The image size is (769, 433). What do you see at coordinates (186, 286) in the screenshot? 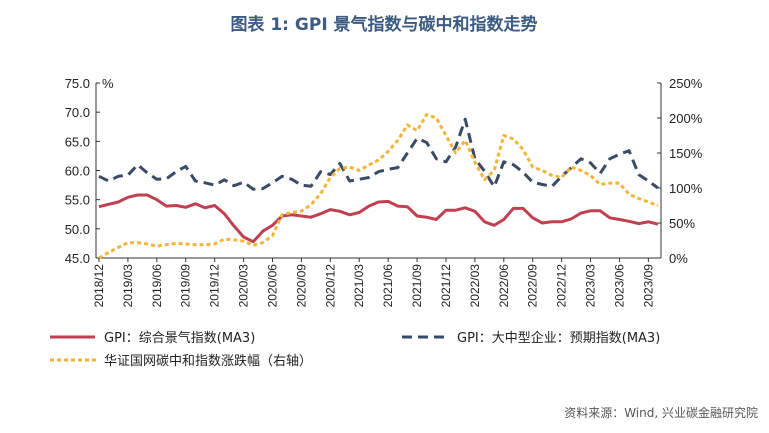
I see `x-tick-label: 2019/09` at bounding box center [186, 286].